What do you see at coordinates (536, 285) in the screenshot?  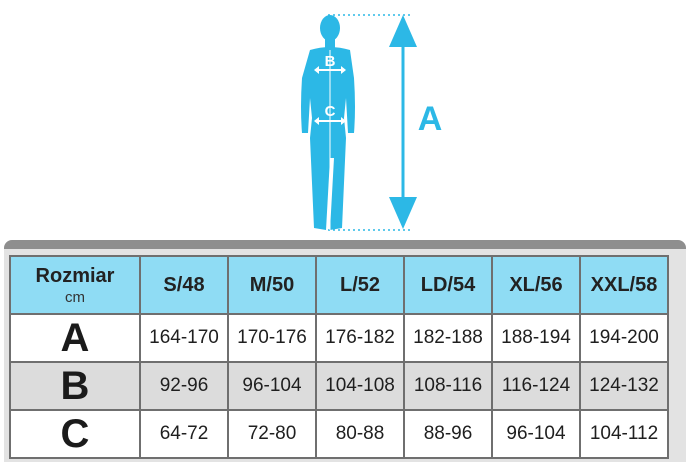 I see `size-col-header: XL/56` at bounding box center [536, 285].